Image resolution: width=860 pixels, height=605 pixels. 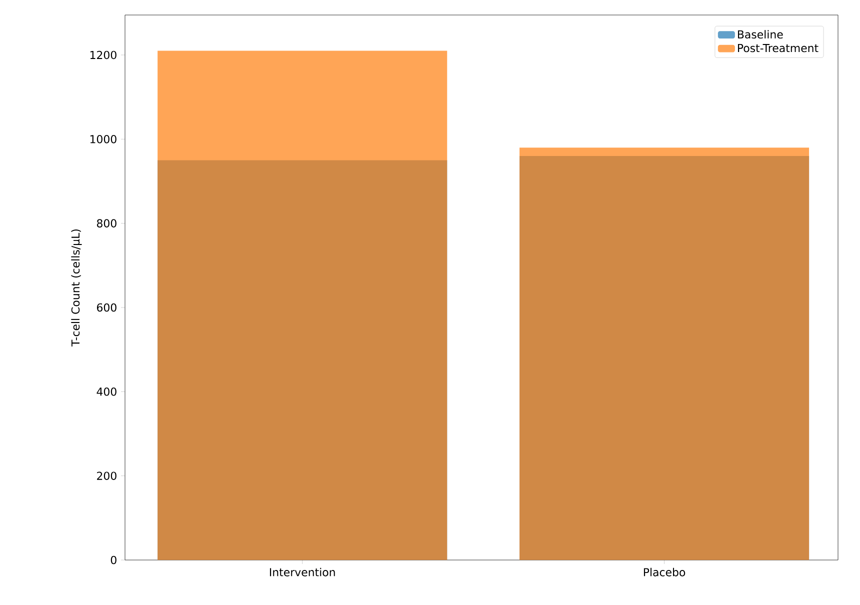 I want to click on legend-label: Baseline, so click(x=760, y=34).